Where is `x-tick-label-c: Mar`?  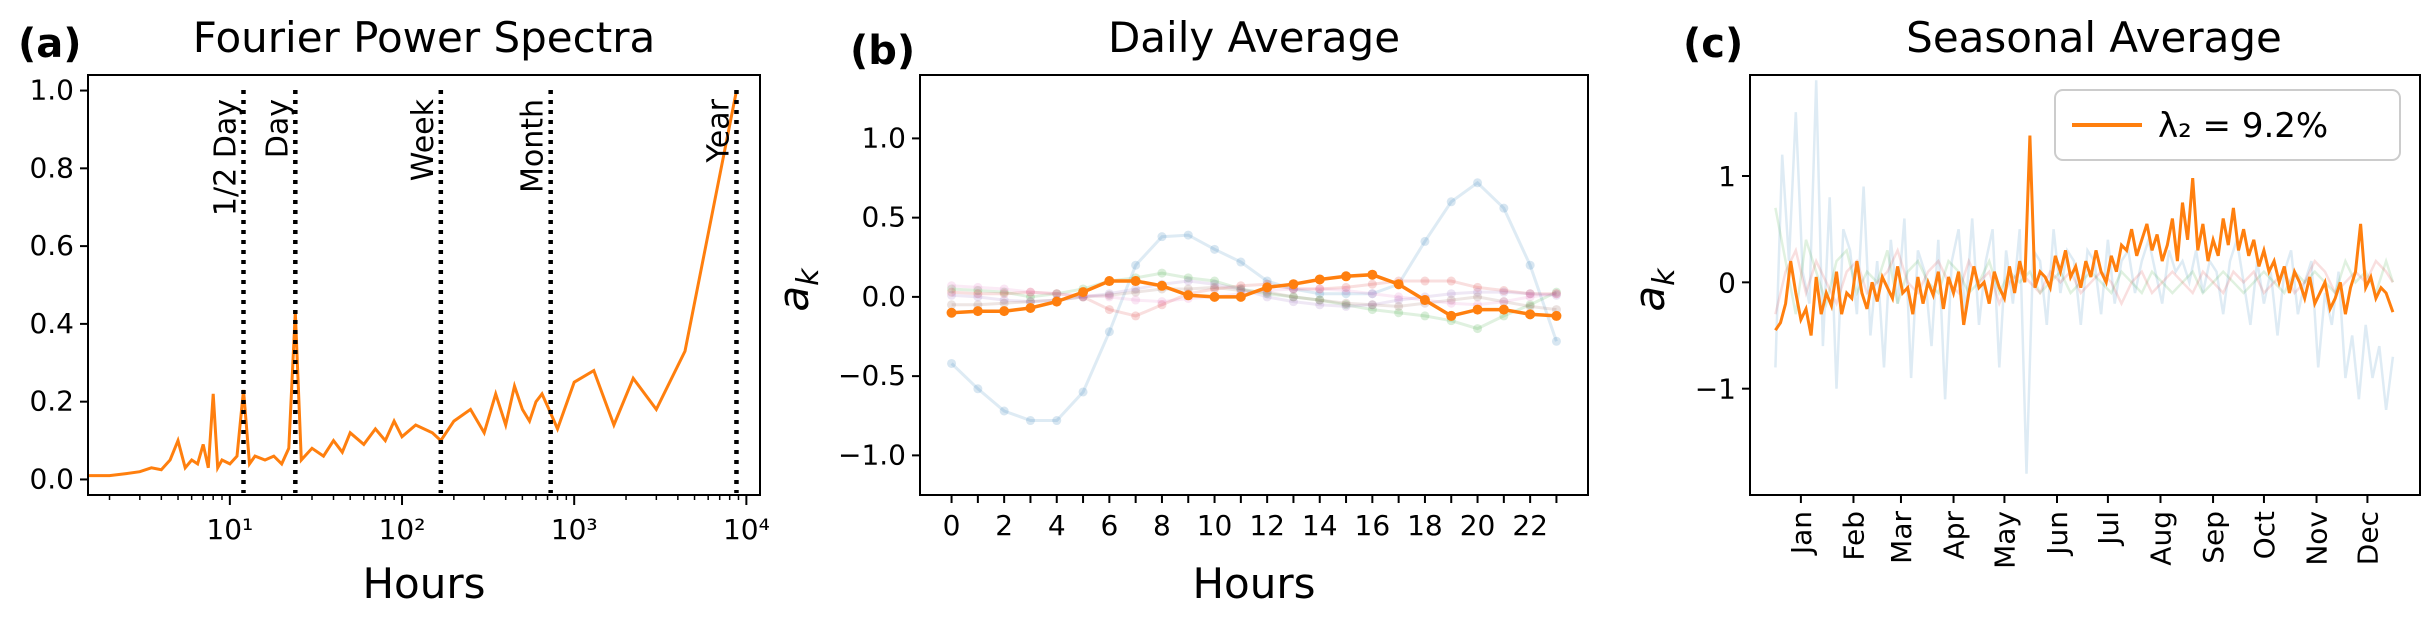 x-tick-label-c: Mar is located at coordinates (1901, 537).